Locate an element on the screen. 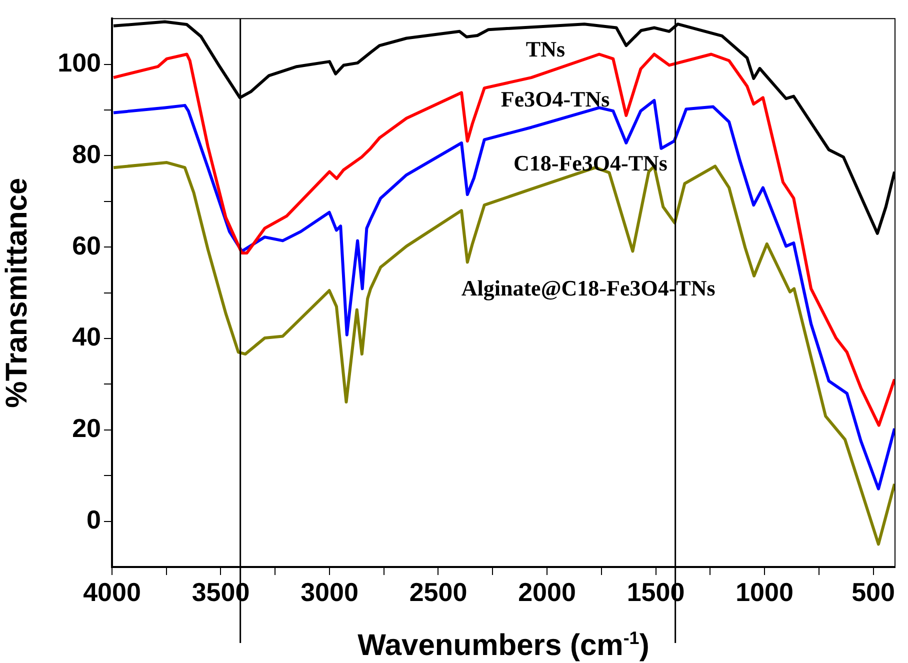 Image resolution: width=908 pixels, height=663 pixels. y-tick-label: 0 is located at coordinates (93, 519).